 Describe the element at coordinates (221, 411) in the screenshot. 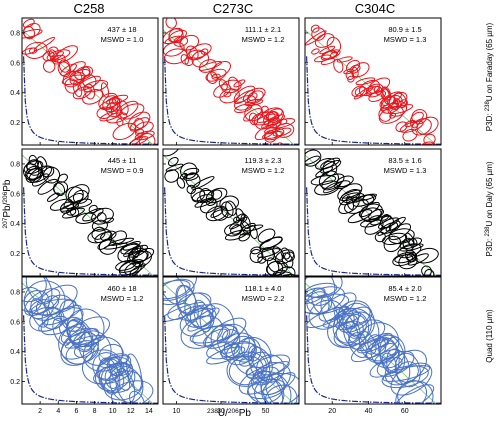

I see `x-tick-label: 30` at that location.